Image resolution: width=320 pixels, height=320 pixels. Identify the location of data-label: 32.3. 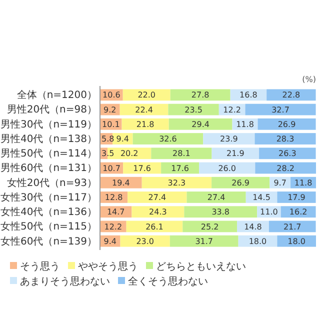
(177, 183).